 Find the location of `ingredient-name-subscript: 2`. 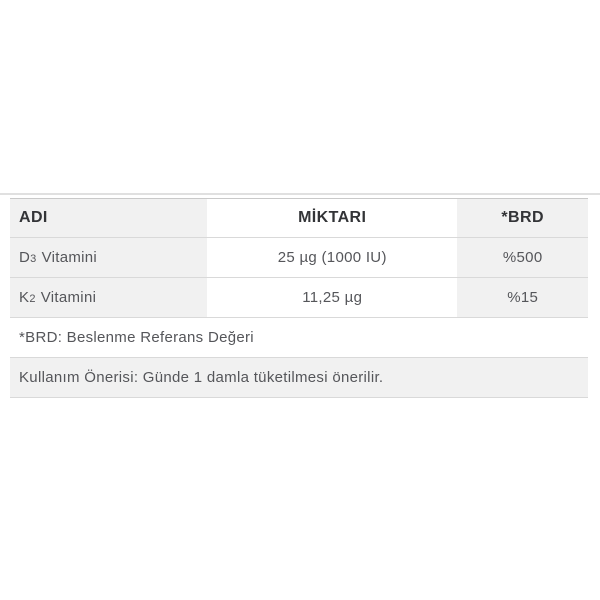

ingredient-name-subscript: 2 is located at coordinates (32, 299).